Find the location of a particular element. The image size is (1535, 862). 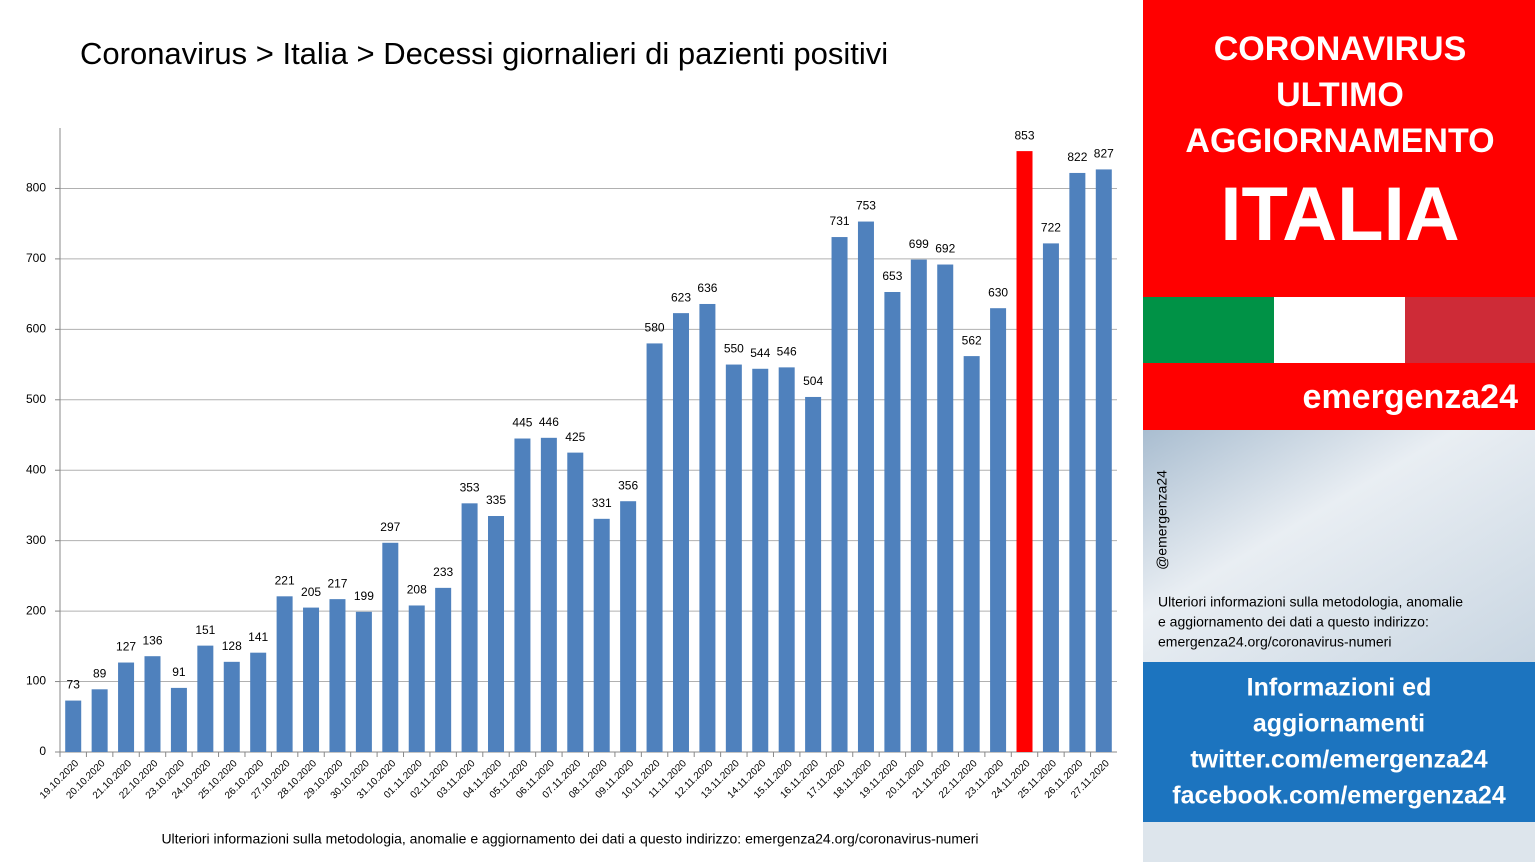

value-label: 217 is located at coordinates (337, 583).